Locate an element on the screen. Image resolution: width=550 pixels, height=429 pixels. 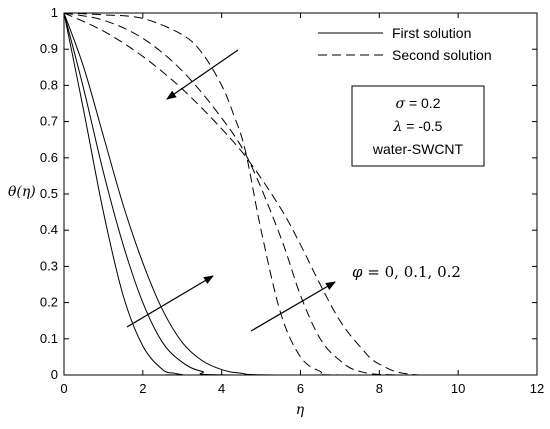
x-tick-label: 4 is located at coordinates (221, 388).